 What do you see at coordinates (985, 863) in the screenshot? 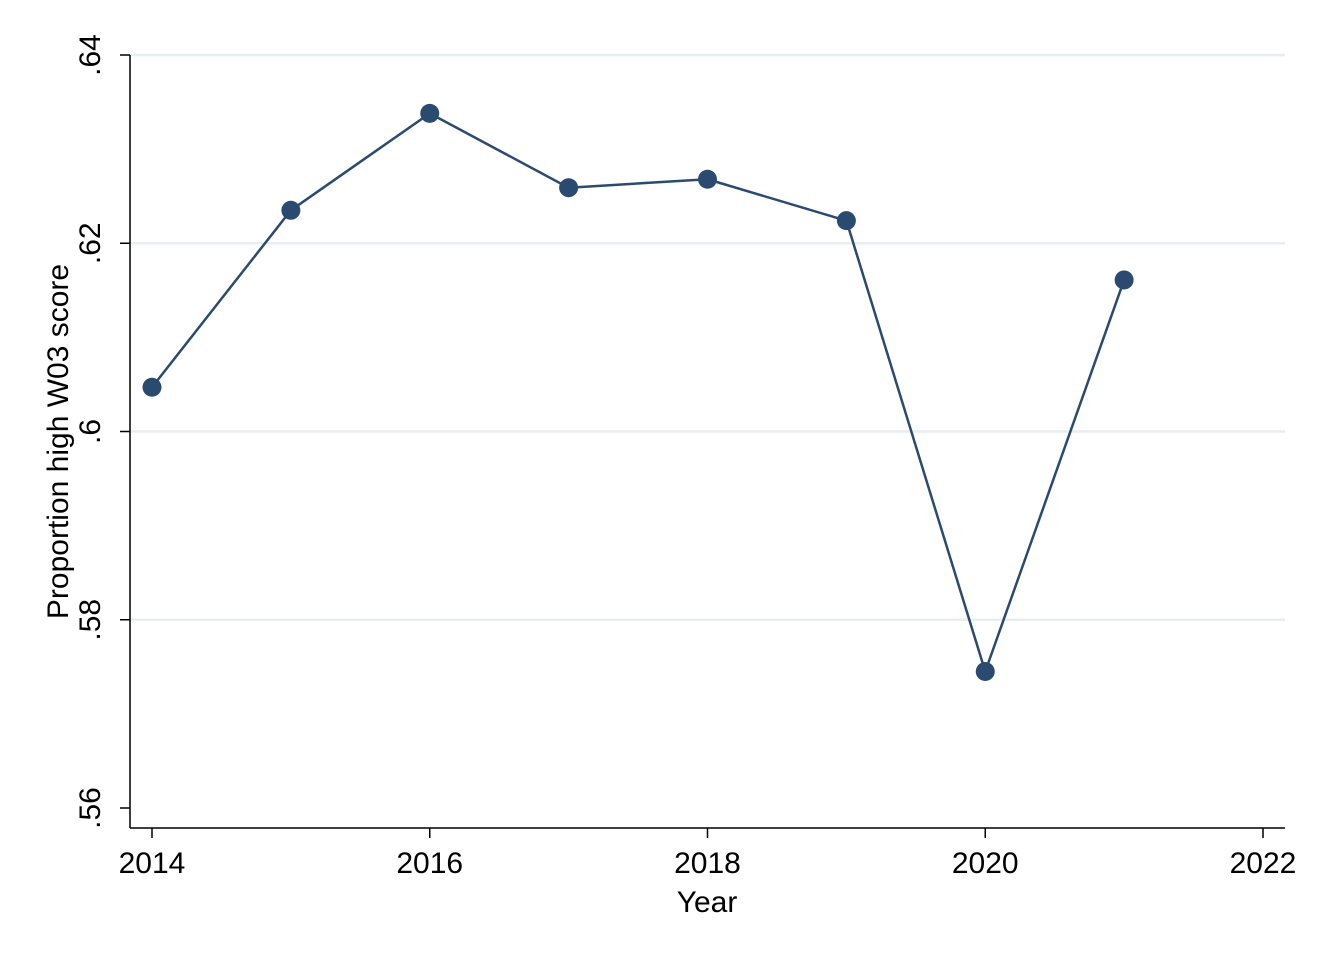
I see `x-tick-label: 2020` at bounding box center [985, 863].